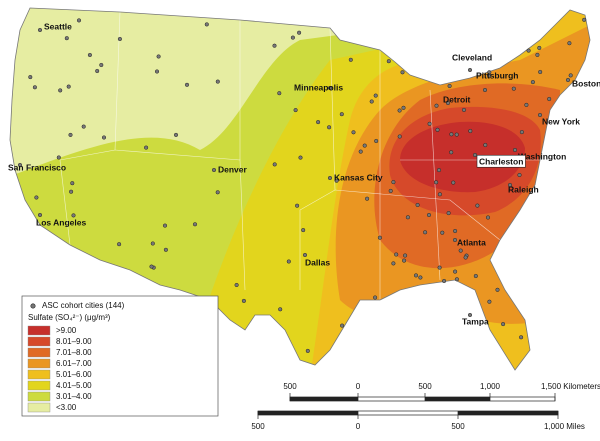 This screenshot has height=441, width=600. What do you see at coordinates (74, 396) in the screenshot?
I see `legend-class-label: 3.01–4.00` at bounding box center [74, 396].